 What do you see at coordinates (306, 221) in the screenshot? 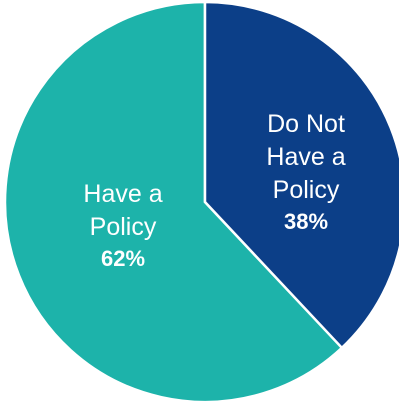
I see `label-do-not-have-policy-percent: 38%` at bounding box center [306, 221].